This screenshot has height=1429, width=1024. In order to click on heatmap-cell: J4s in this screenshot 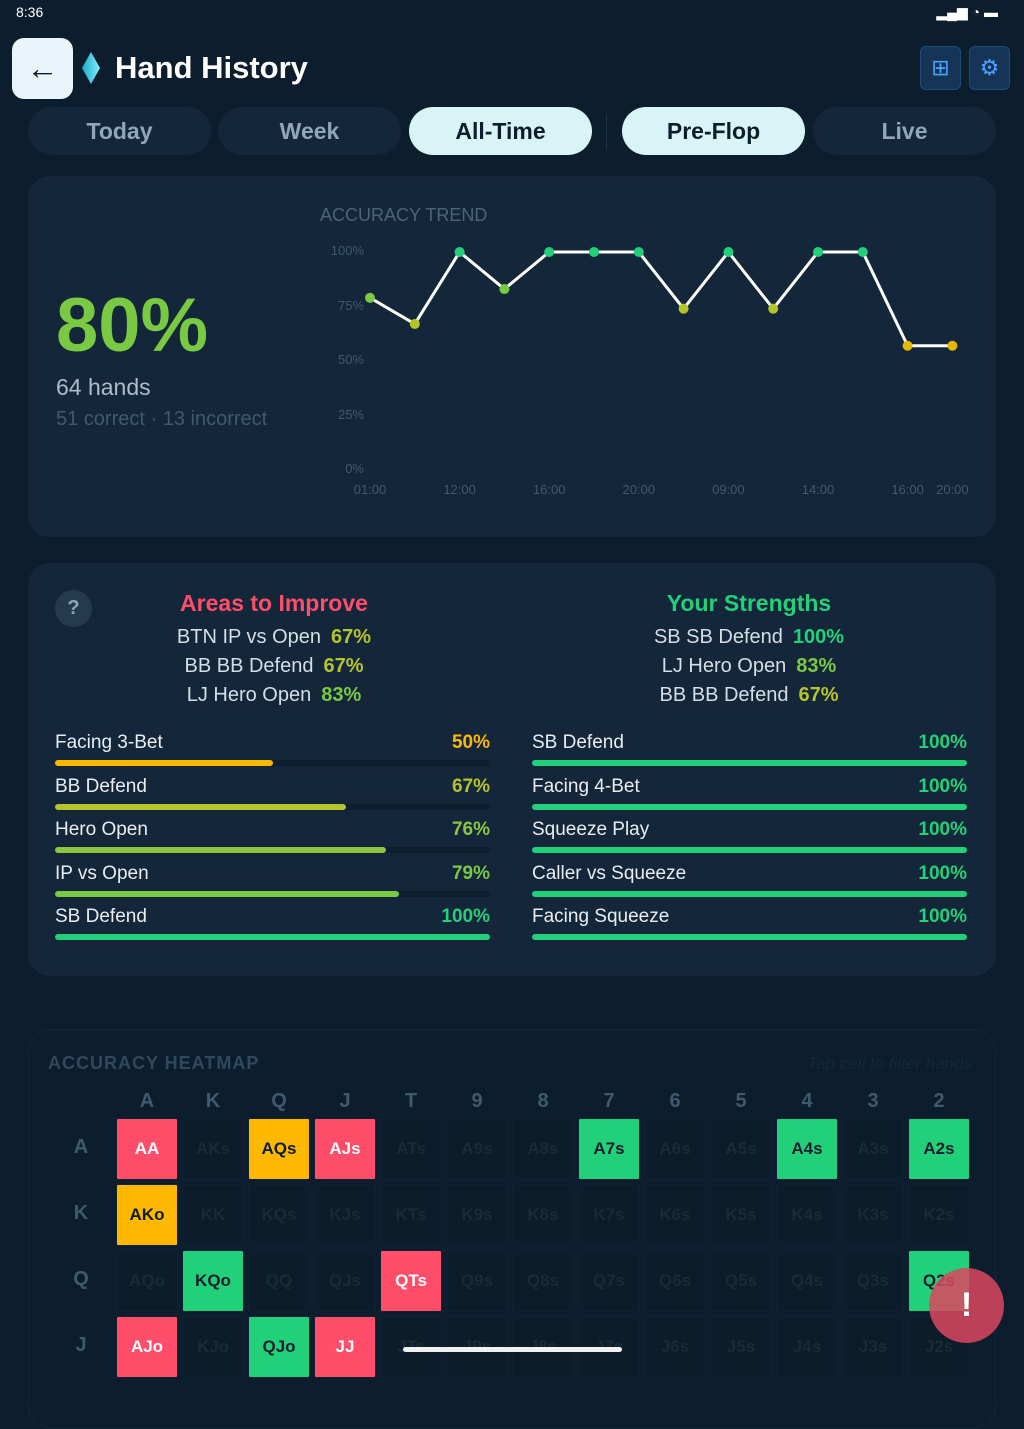, I will do `click(807, 1347)`.